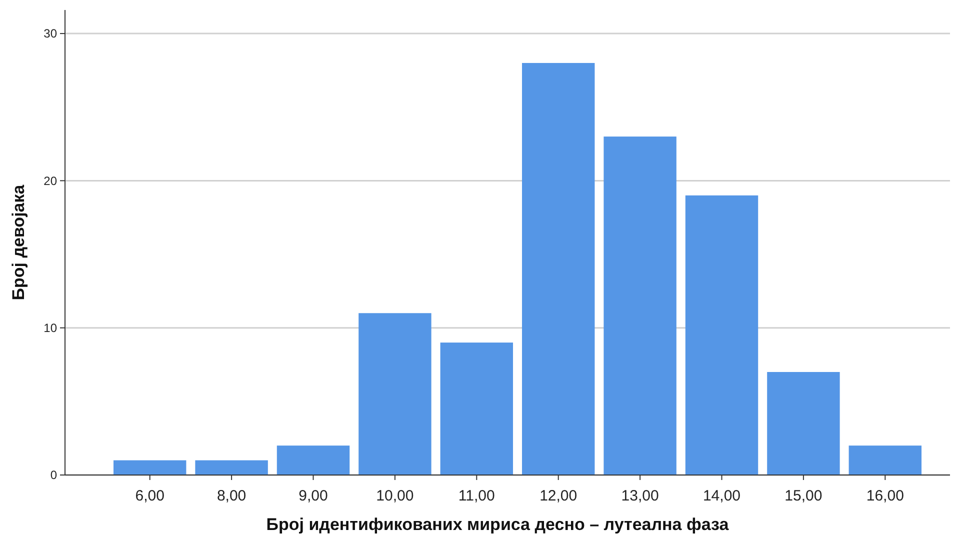  I want to click on x-tick-label: 13,00, so click(640, 495).